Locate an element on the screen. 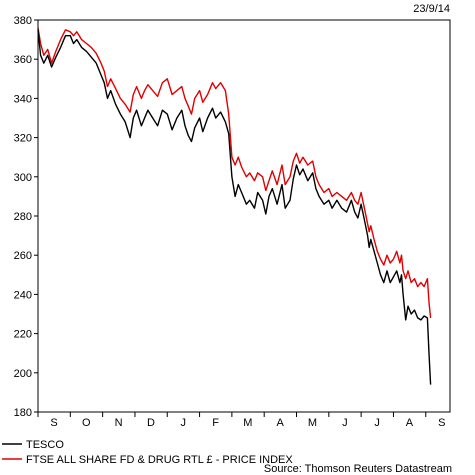 This screenshot has width=475, height=475. y-tick-label: 340 is located at coordinates (23, 99).